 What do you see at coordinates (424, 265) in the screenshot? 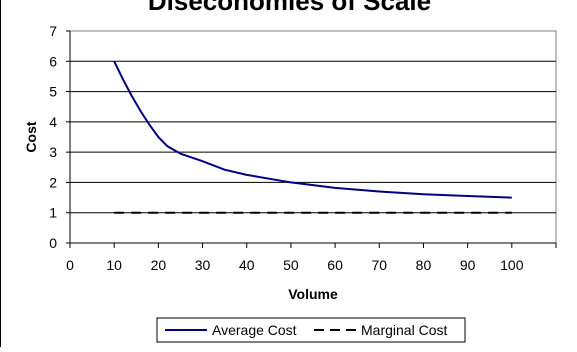
I see `x-tick-label: 80` at bounding box center [424, 265].